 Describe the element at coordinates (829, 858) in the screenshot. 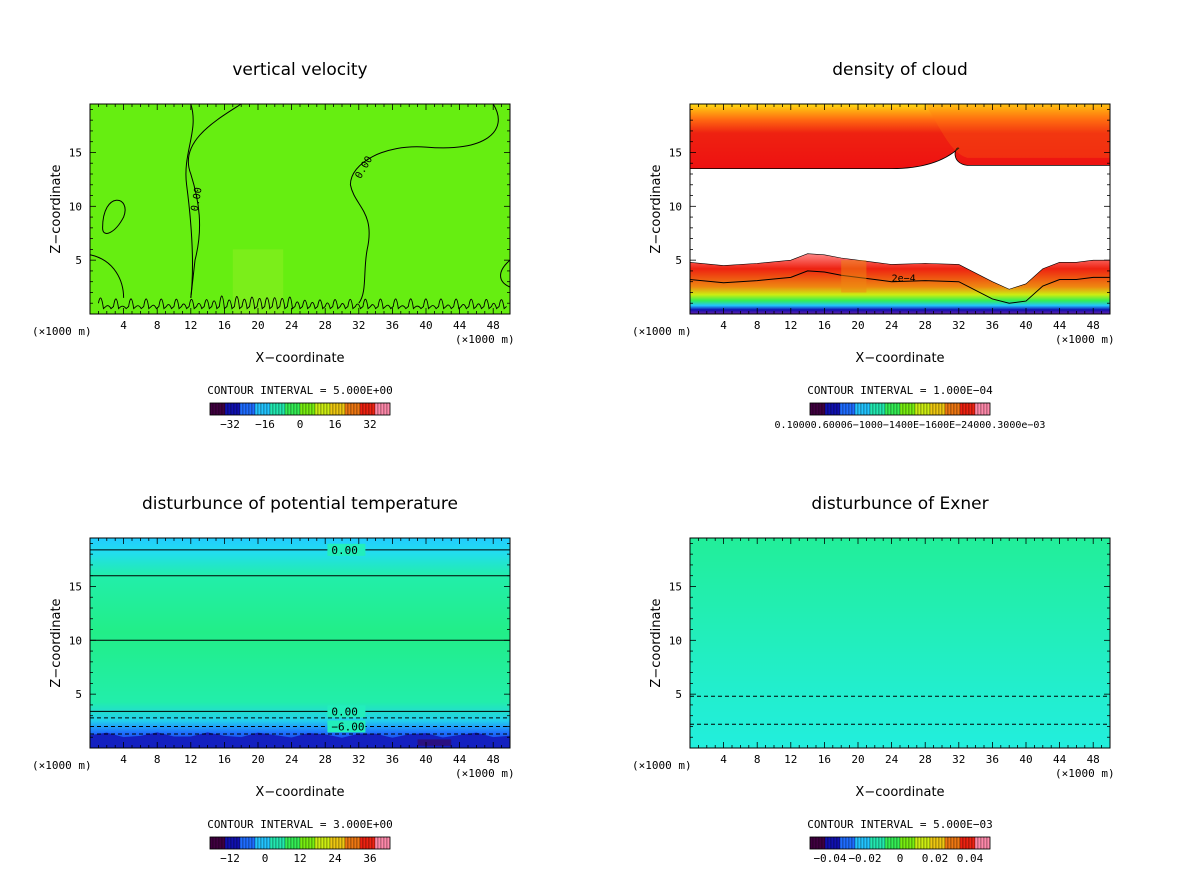

I see `colorbar-tick-label: −0.04` at that location.